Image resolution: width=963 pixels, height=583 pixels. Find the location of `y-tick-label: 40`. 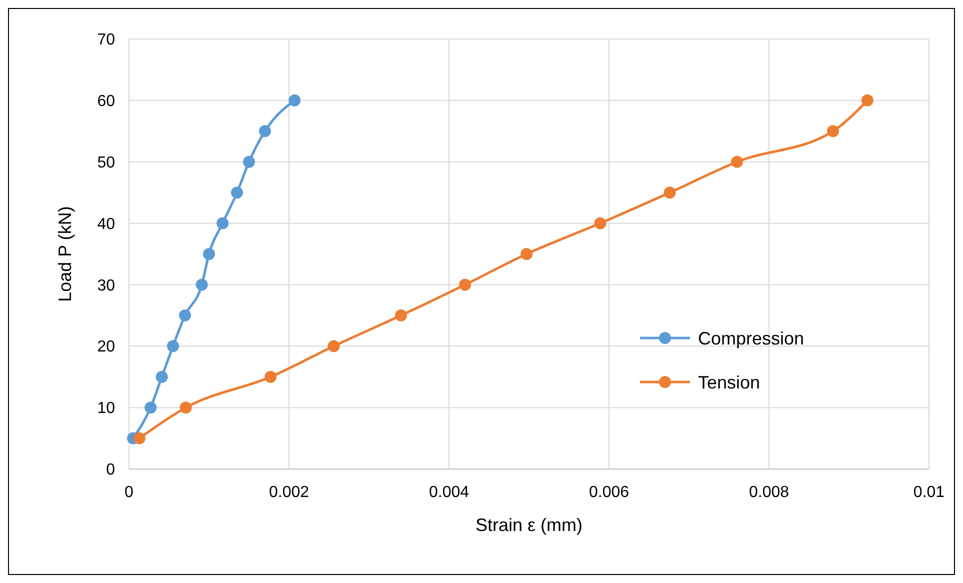

y-tick-label: 40 is located at coordinates (106, 224).